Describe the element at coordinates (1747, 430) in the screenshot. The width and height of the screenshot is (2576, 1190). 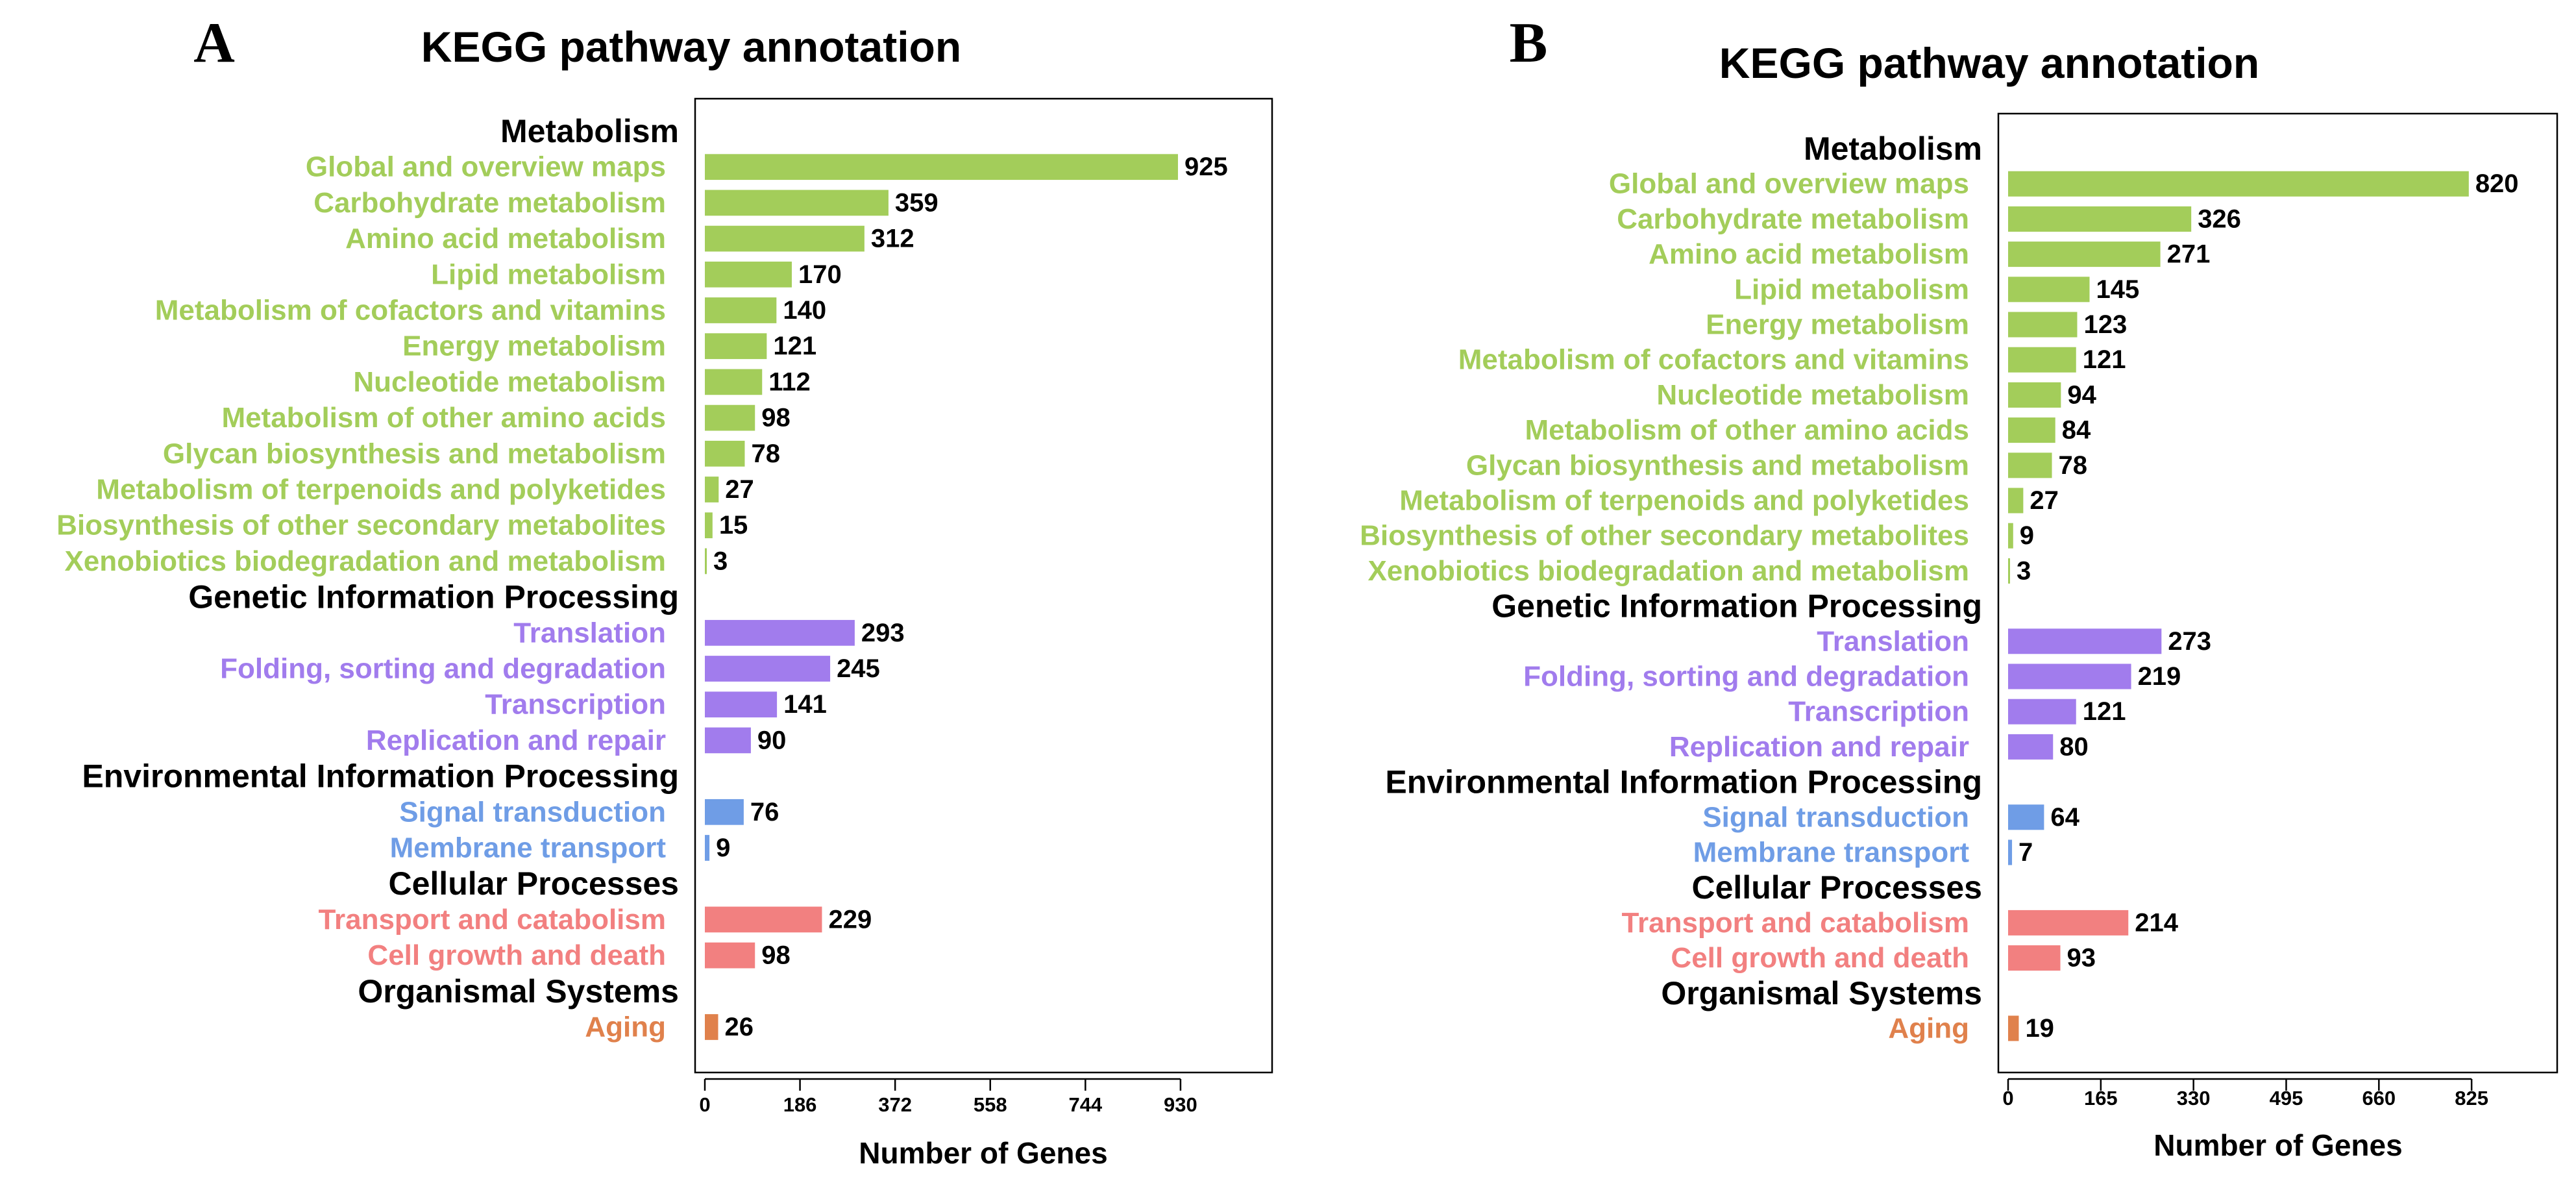
I see `panel-b-category-label: Metabolism of other amino acids` at that location.